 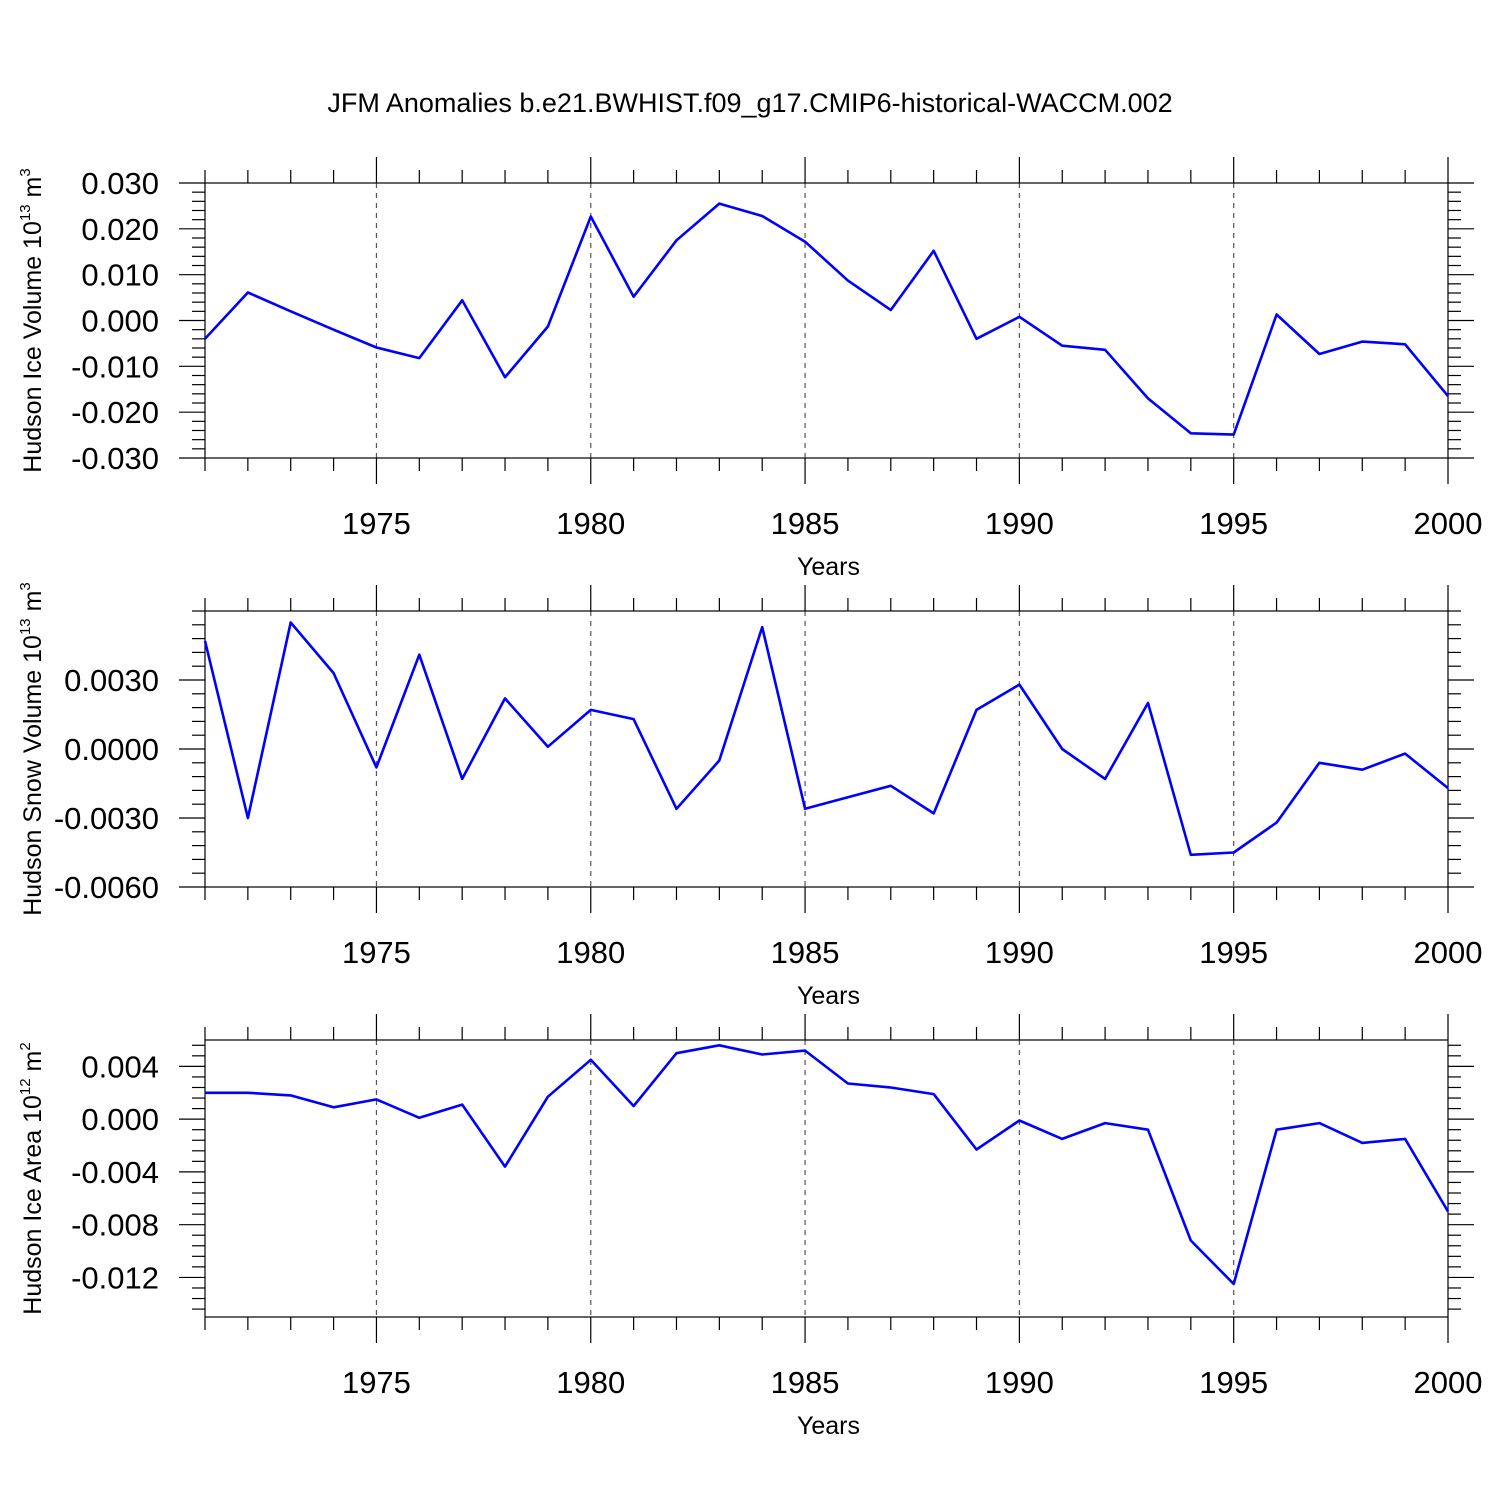 What do you see at coordinates (120, 229) in the screenshot?
I see `ice-volume-ytick-label-0.020: 0.020` at bounding box center [120, 229].